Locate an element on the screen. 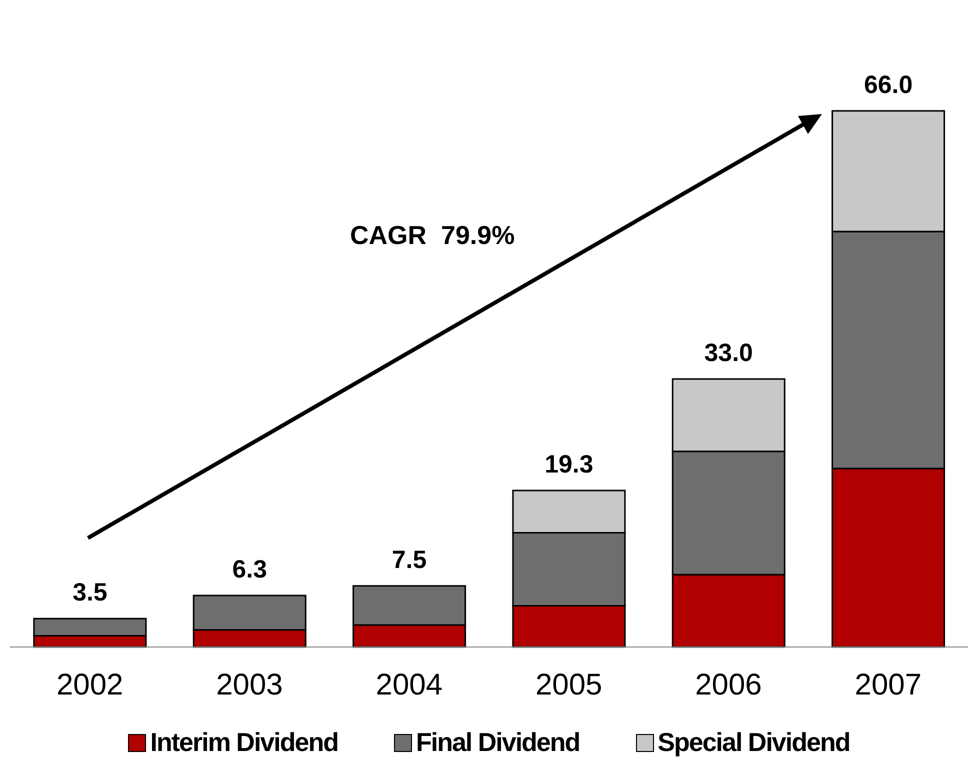  legend-label: Special Dividend is located at coordinates (754, 742).